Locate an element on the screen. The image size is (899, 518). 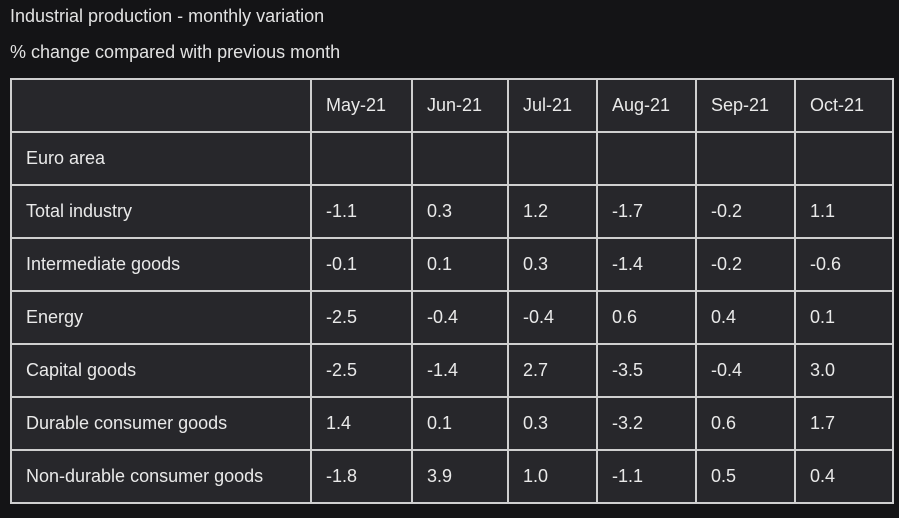
header-cell-aug-21: Aug-21 is located at coordinates (646, 105).